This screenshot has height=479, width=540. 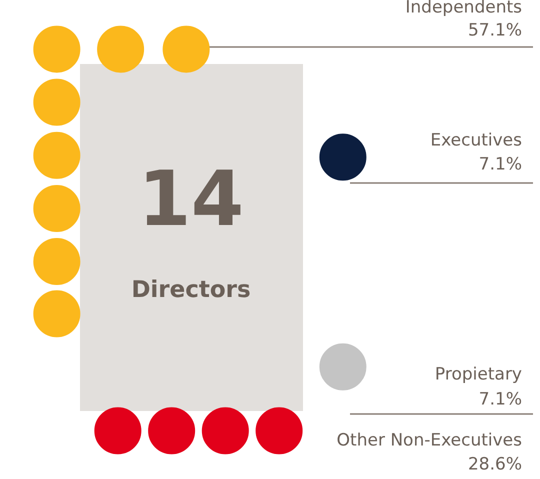 What do you see at coordinates (495, 30) in the screenshot?
I see `data-label: 57.1%` at bounding box center [495, 30].